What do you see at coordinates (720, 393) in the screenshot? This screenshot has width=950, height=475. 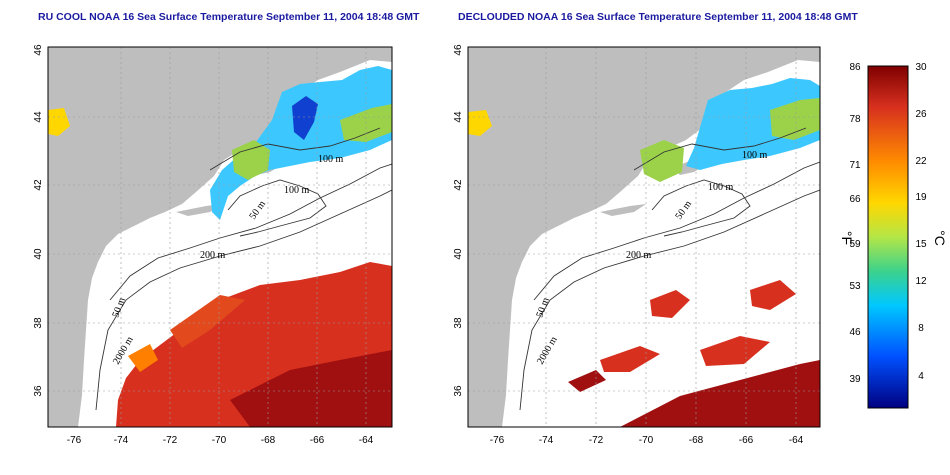 I see `right-warm-dark` at bounding box center [720, 393].